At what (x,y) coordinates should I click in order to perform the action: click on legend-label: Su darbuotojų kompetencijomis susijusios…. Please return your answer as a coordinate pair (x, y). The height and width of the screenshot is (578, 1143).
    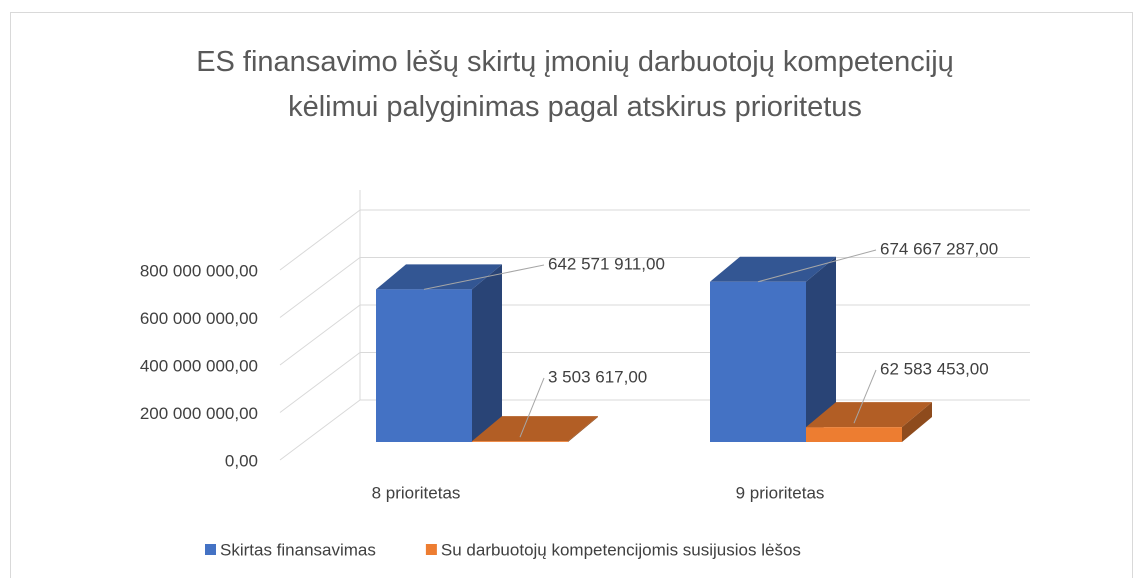
    Looking at the image, I should click on (621, 549).